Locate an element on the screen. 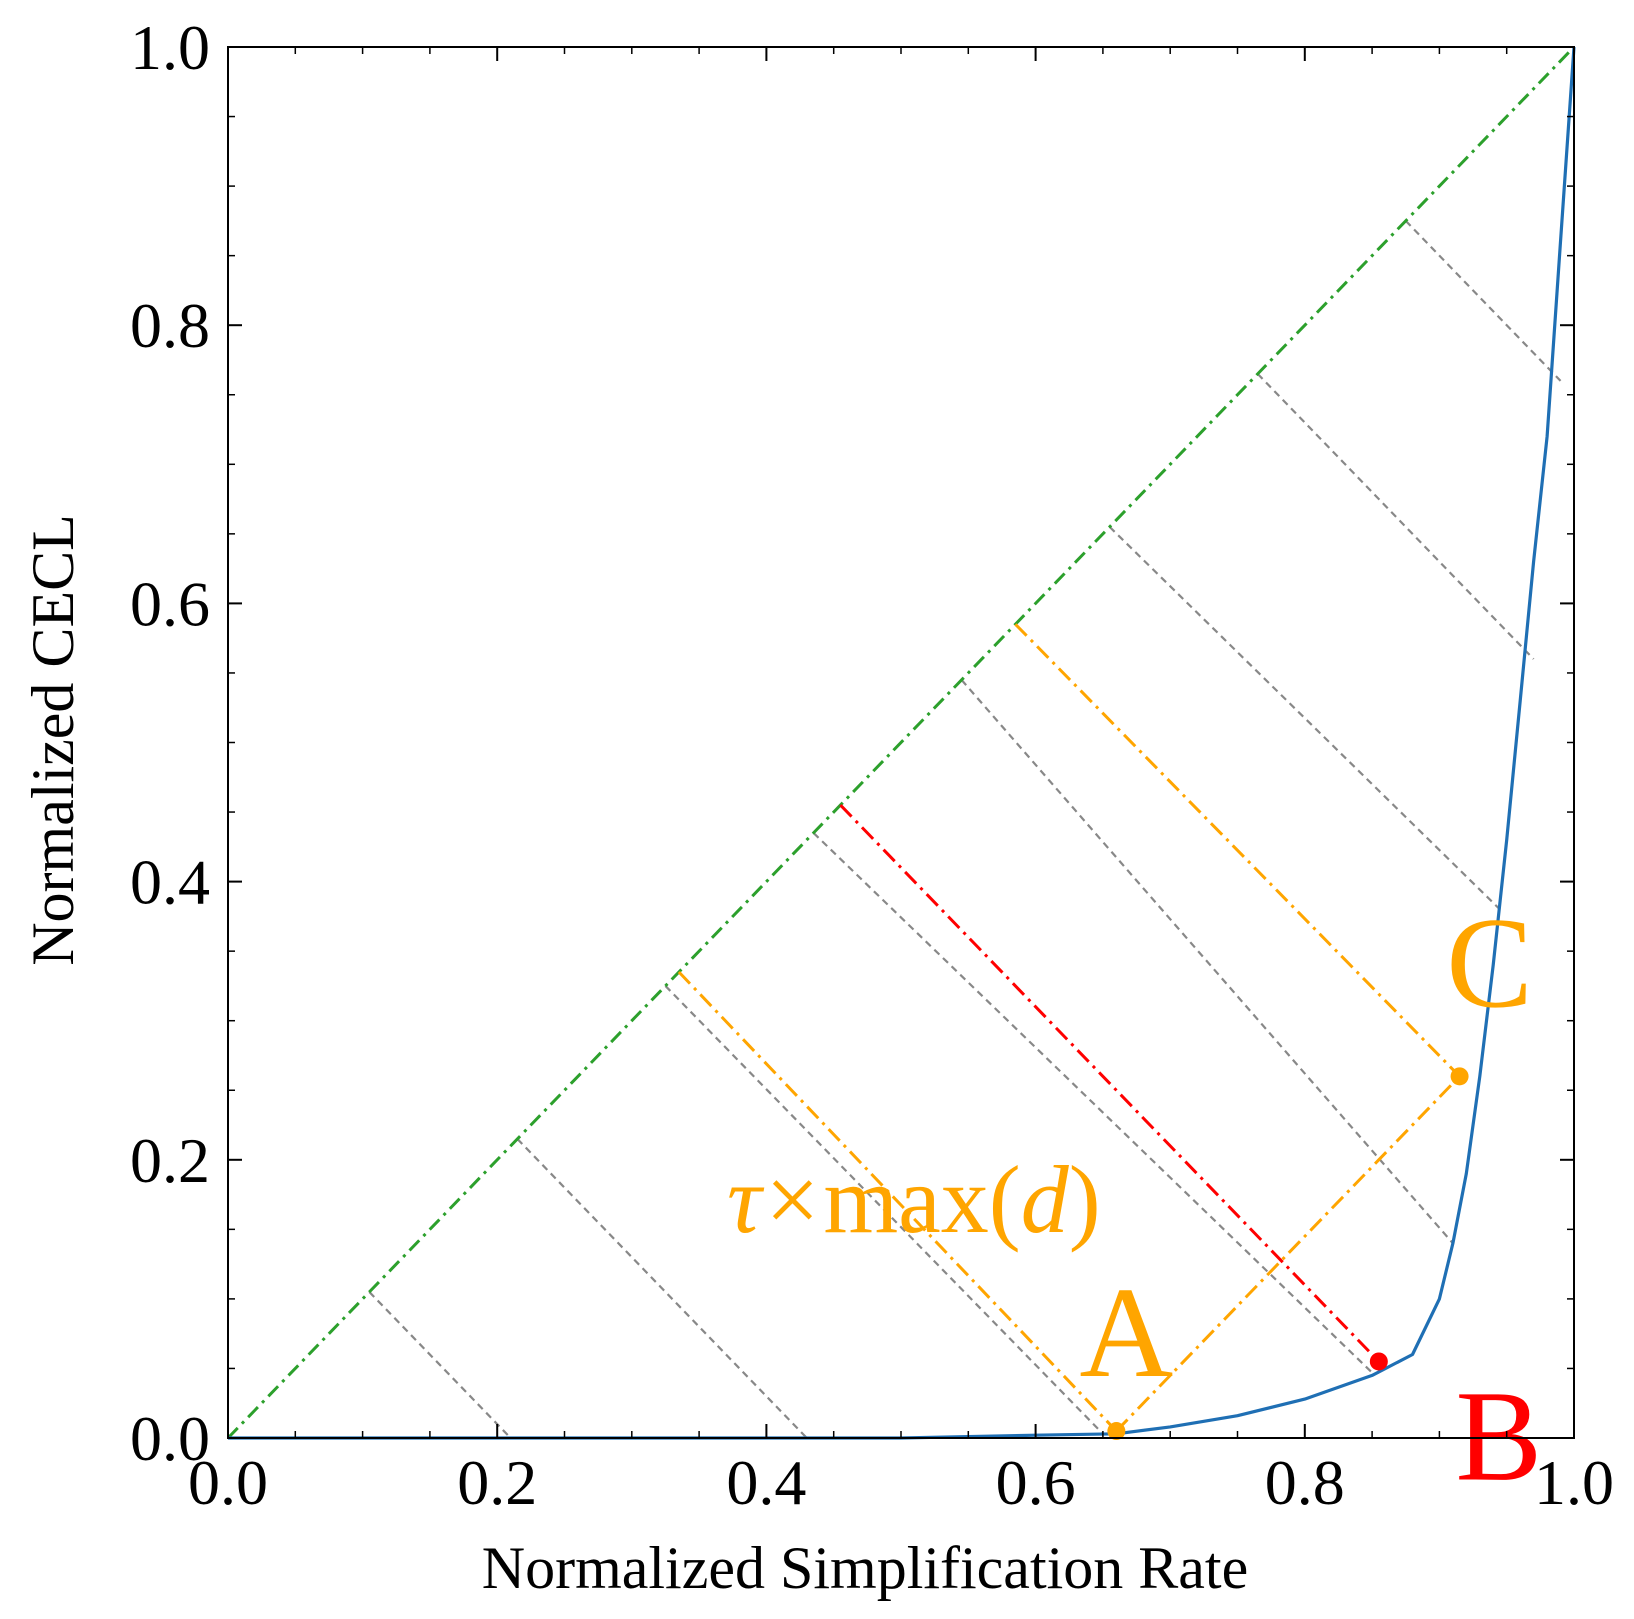 The width and height of the screenshot is (1634, 1619). y-tick-label: 1.0 is located at coordinates (170, 47).